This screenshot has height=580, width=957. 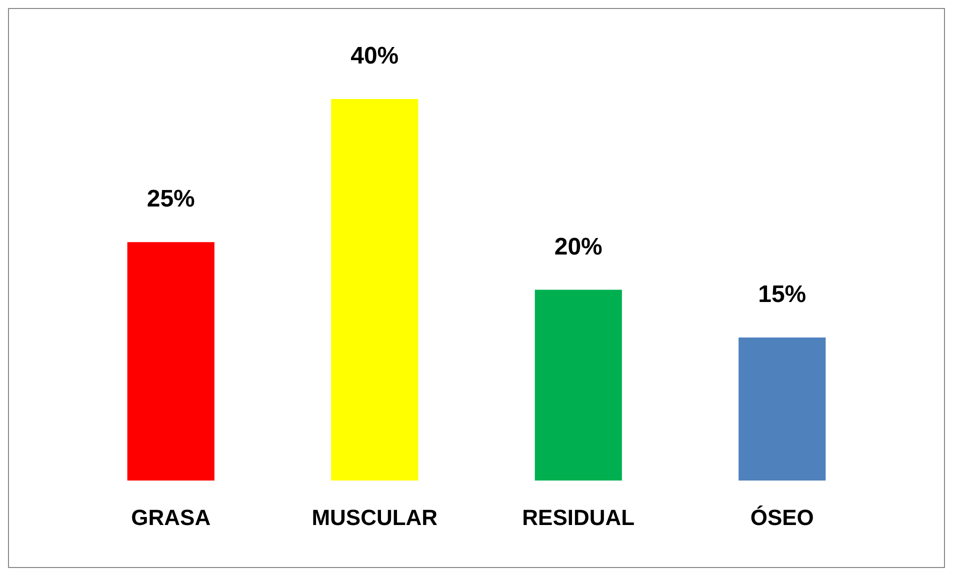 What do you see at coordinates (170, 199) in the screenshot?
I see `data-label: 25%` at bounding box center [170, 199].